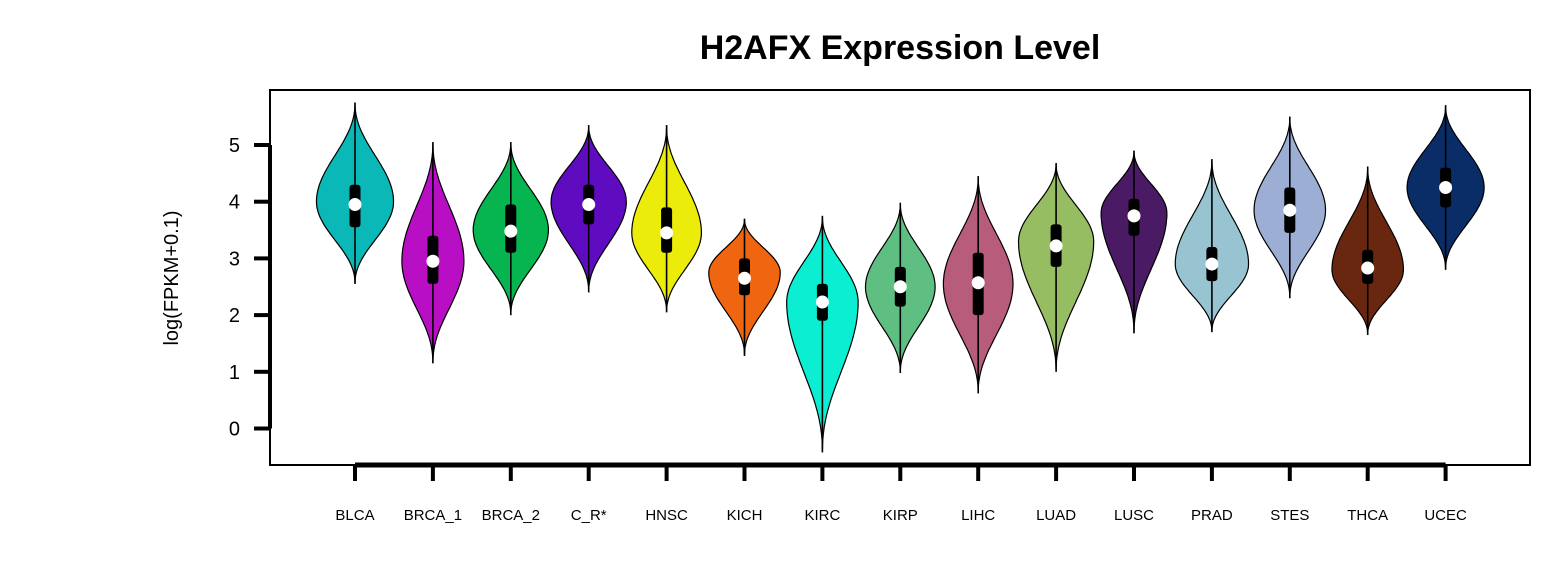 The height and width of the screenshot is (586, 1560). What do you see at coordinates (1134, 515) in the screenshot?
I see `x-tick-label: LUSC` at bounding box center [1134, 515].